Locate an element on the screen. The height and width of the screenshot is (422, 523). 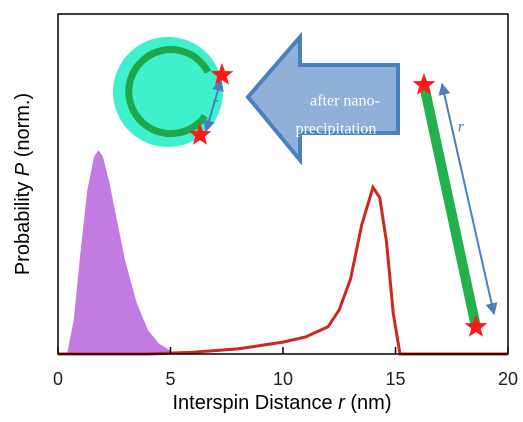
x-axis-label: Interspin Distance r (nm) is located at coordinates (282, 403).